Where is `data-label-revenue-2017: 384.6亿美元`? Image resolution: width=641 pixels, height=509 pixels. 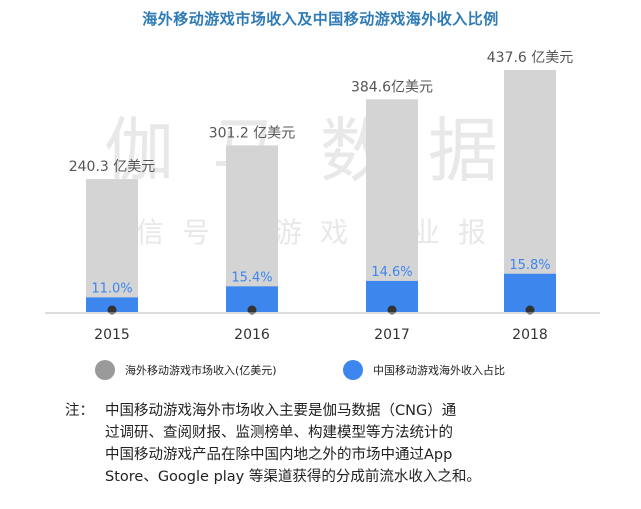 data-label-revenue-2017: 384.6亿美元 is located at coordinates (392, 87).